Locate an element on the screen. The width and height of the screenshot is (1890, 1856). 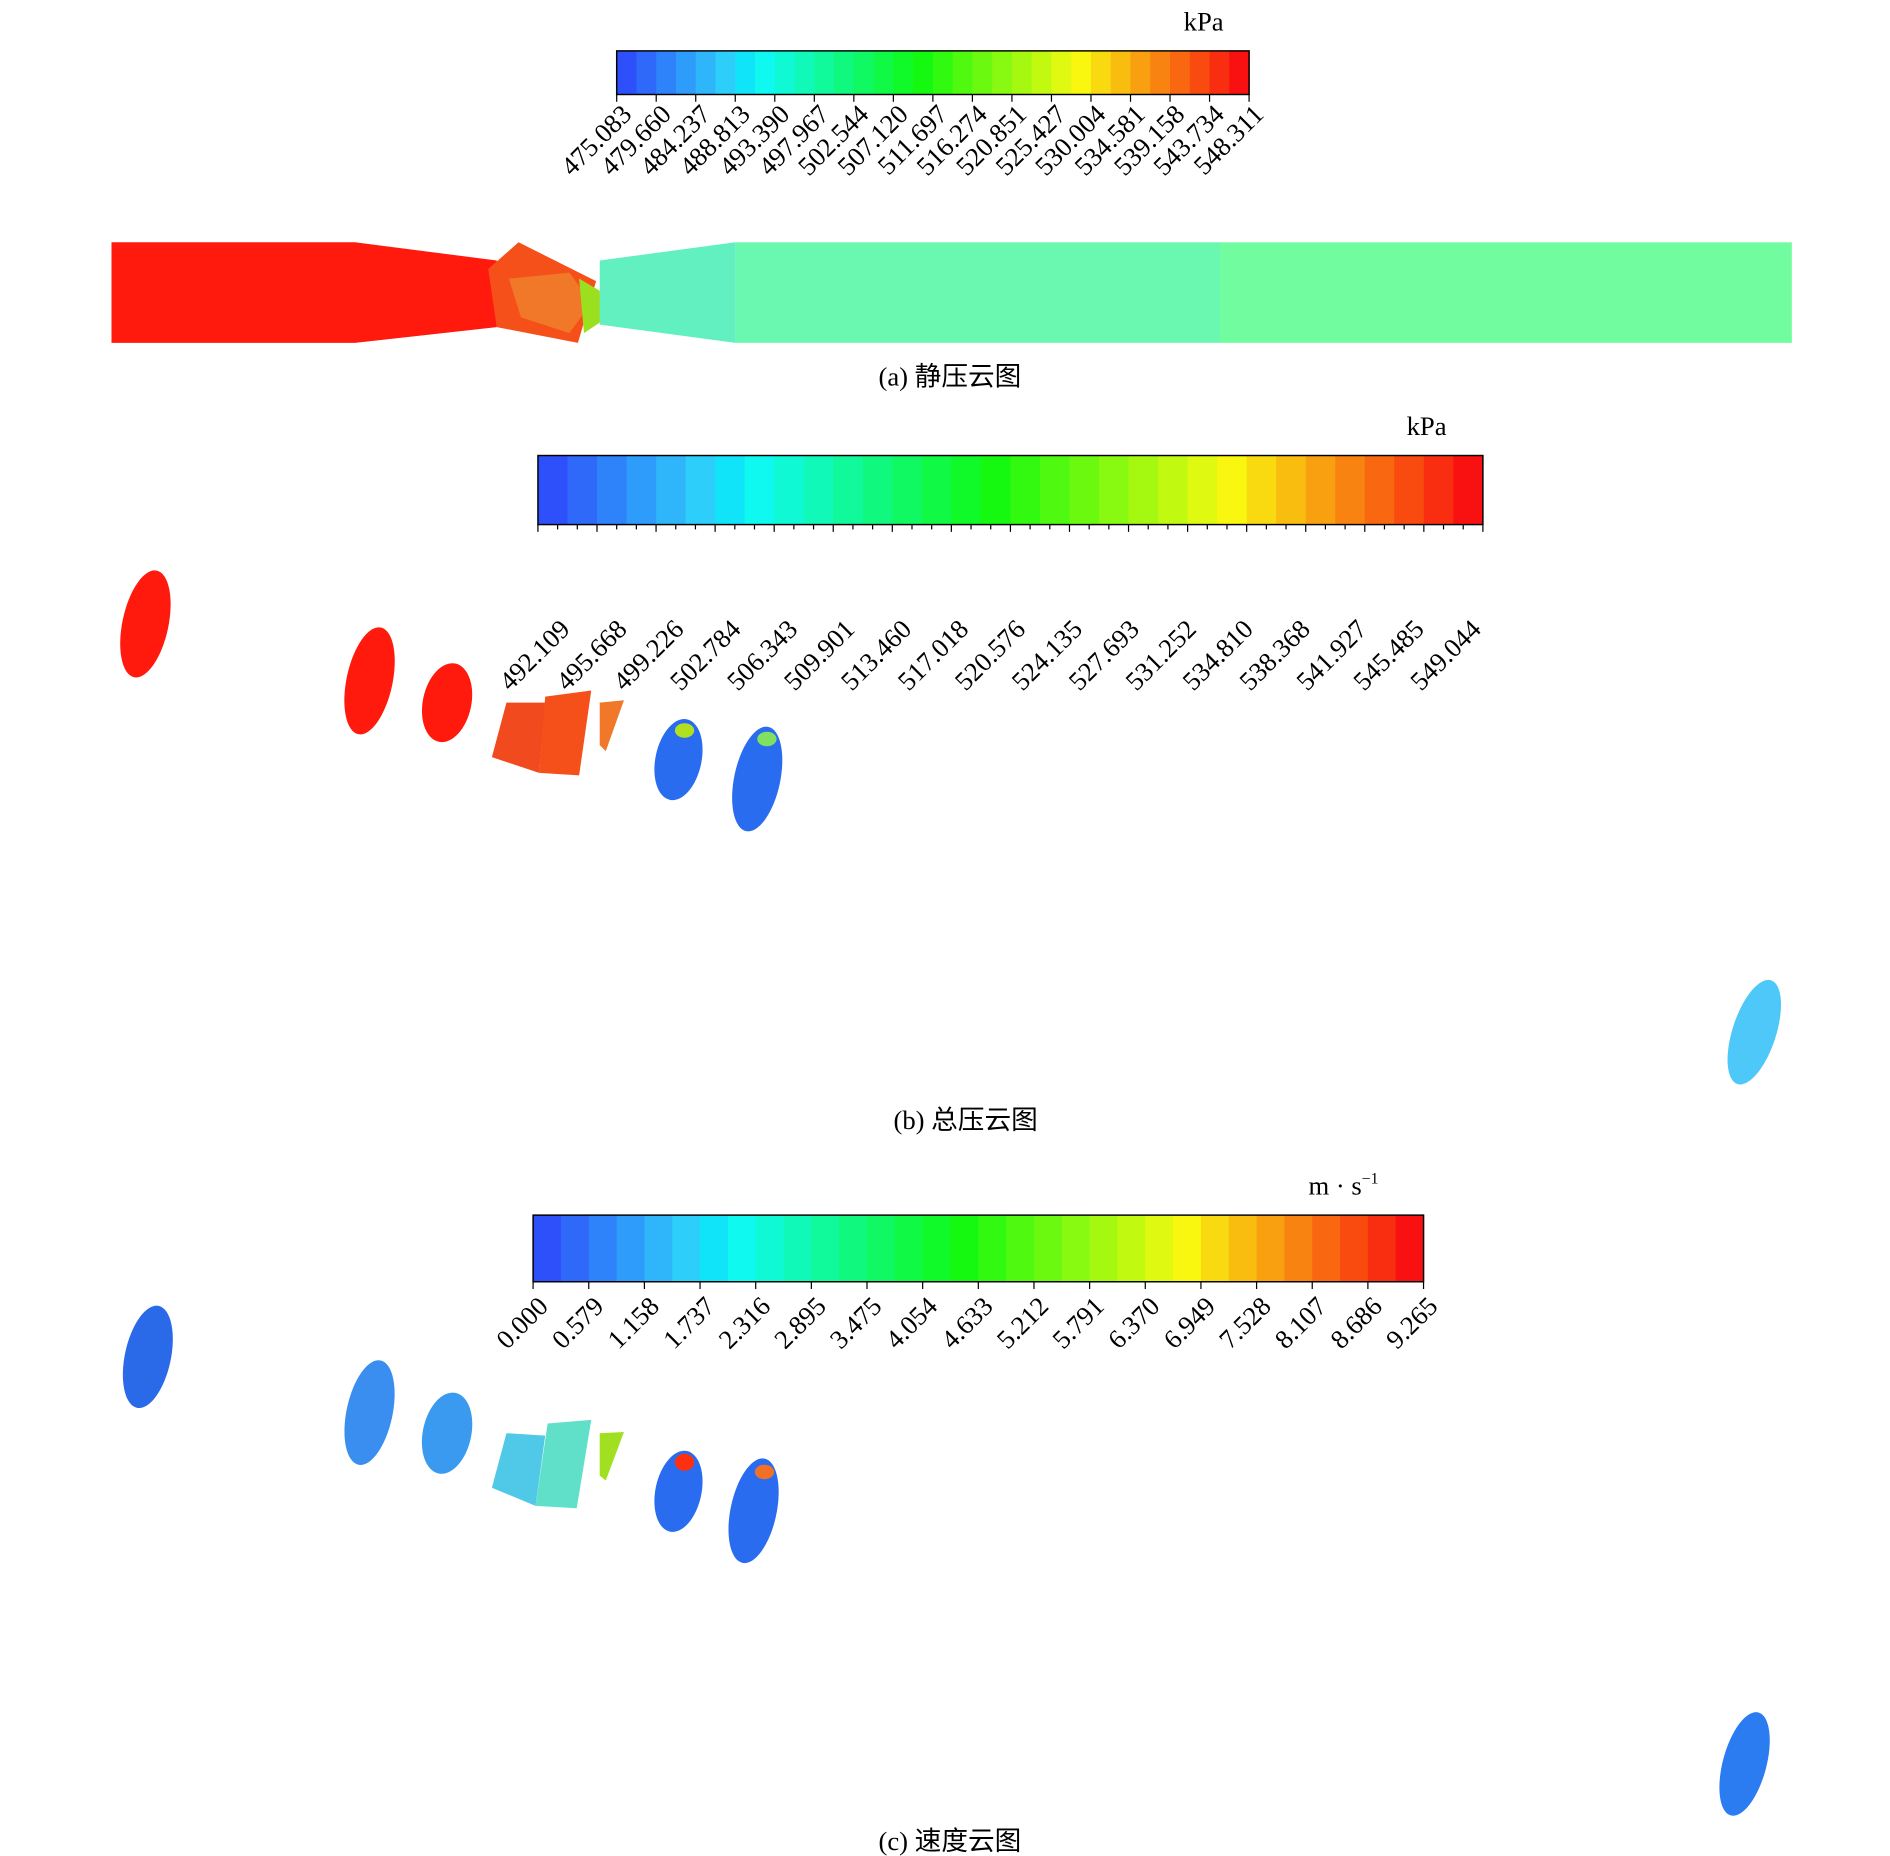
colorbar-label: 1.158 is located at coordinates (633, 1323).